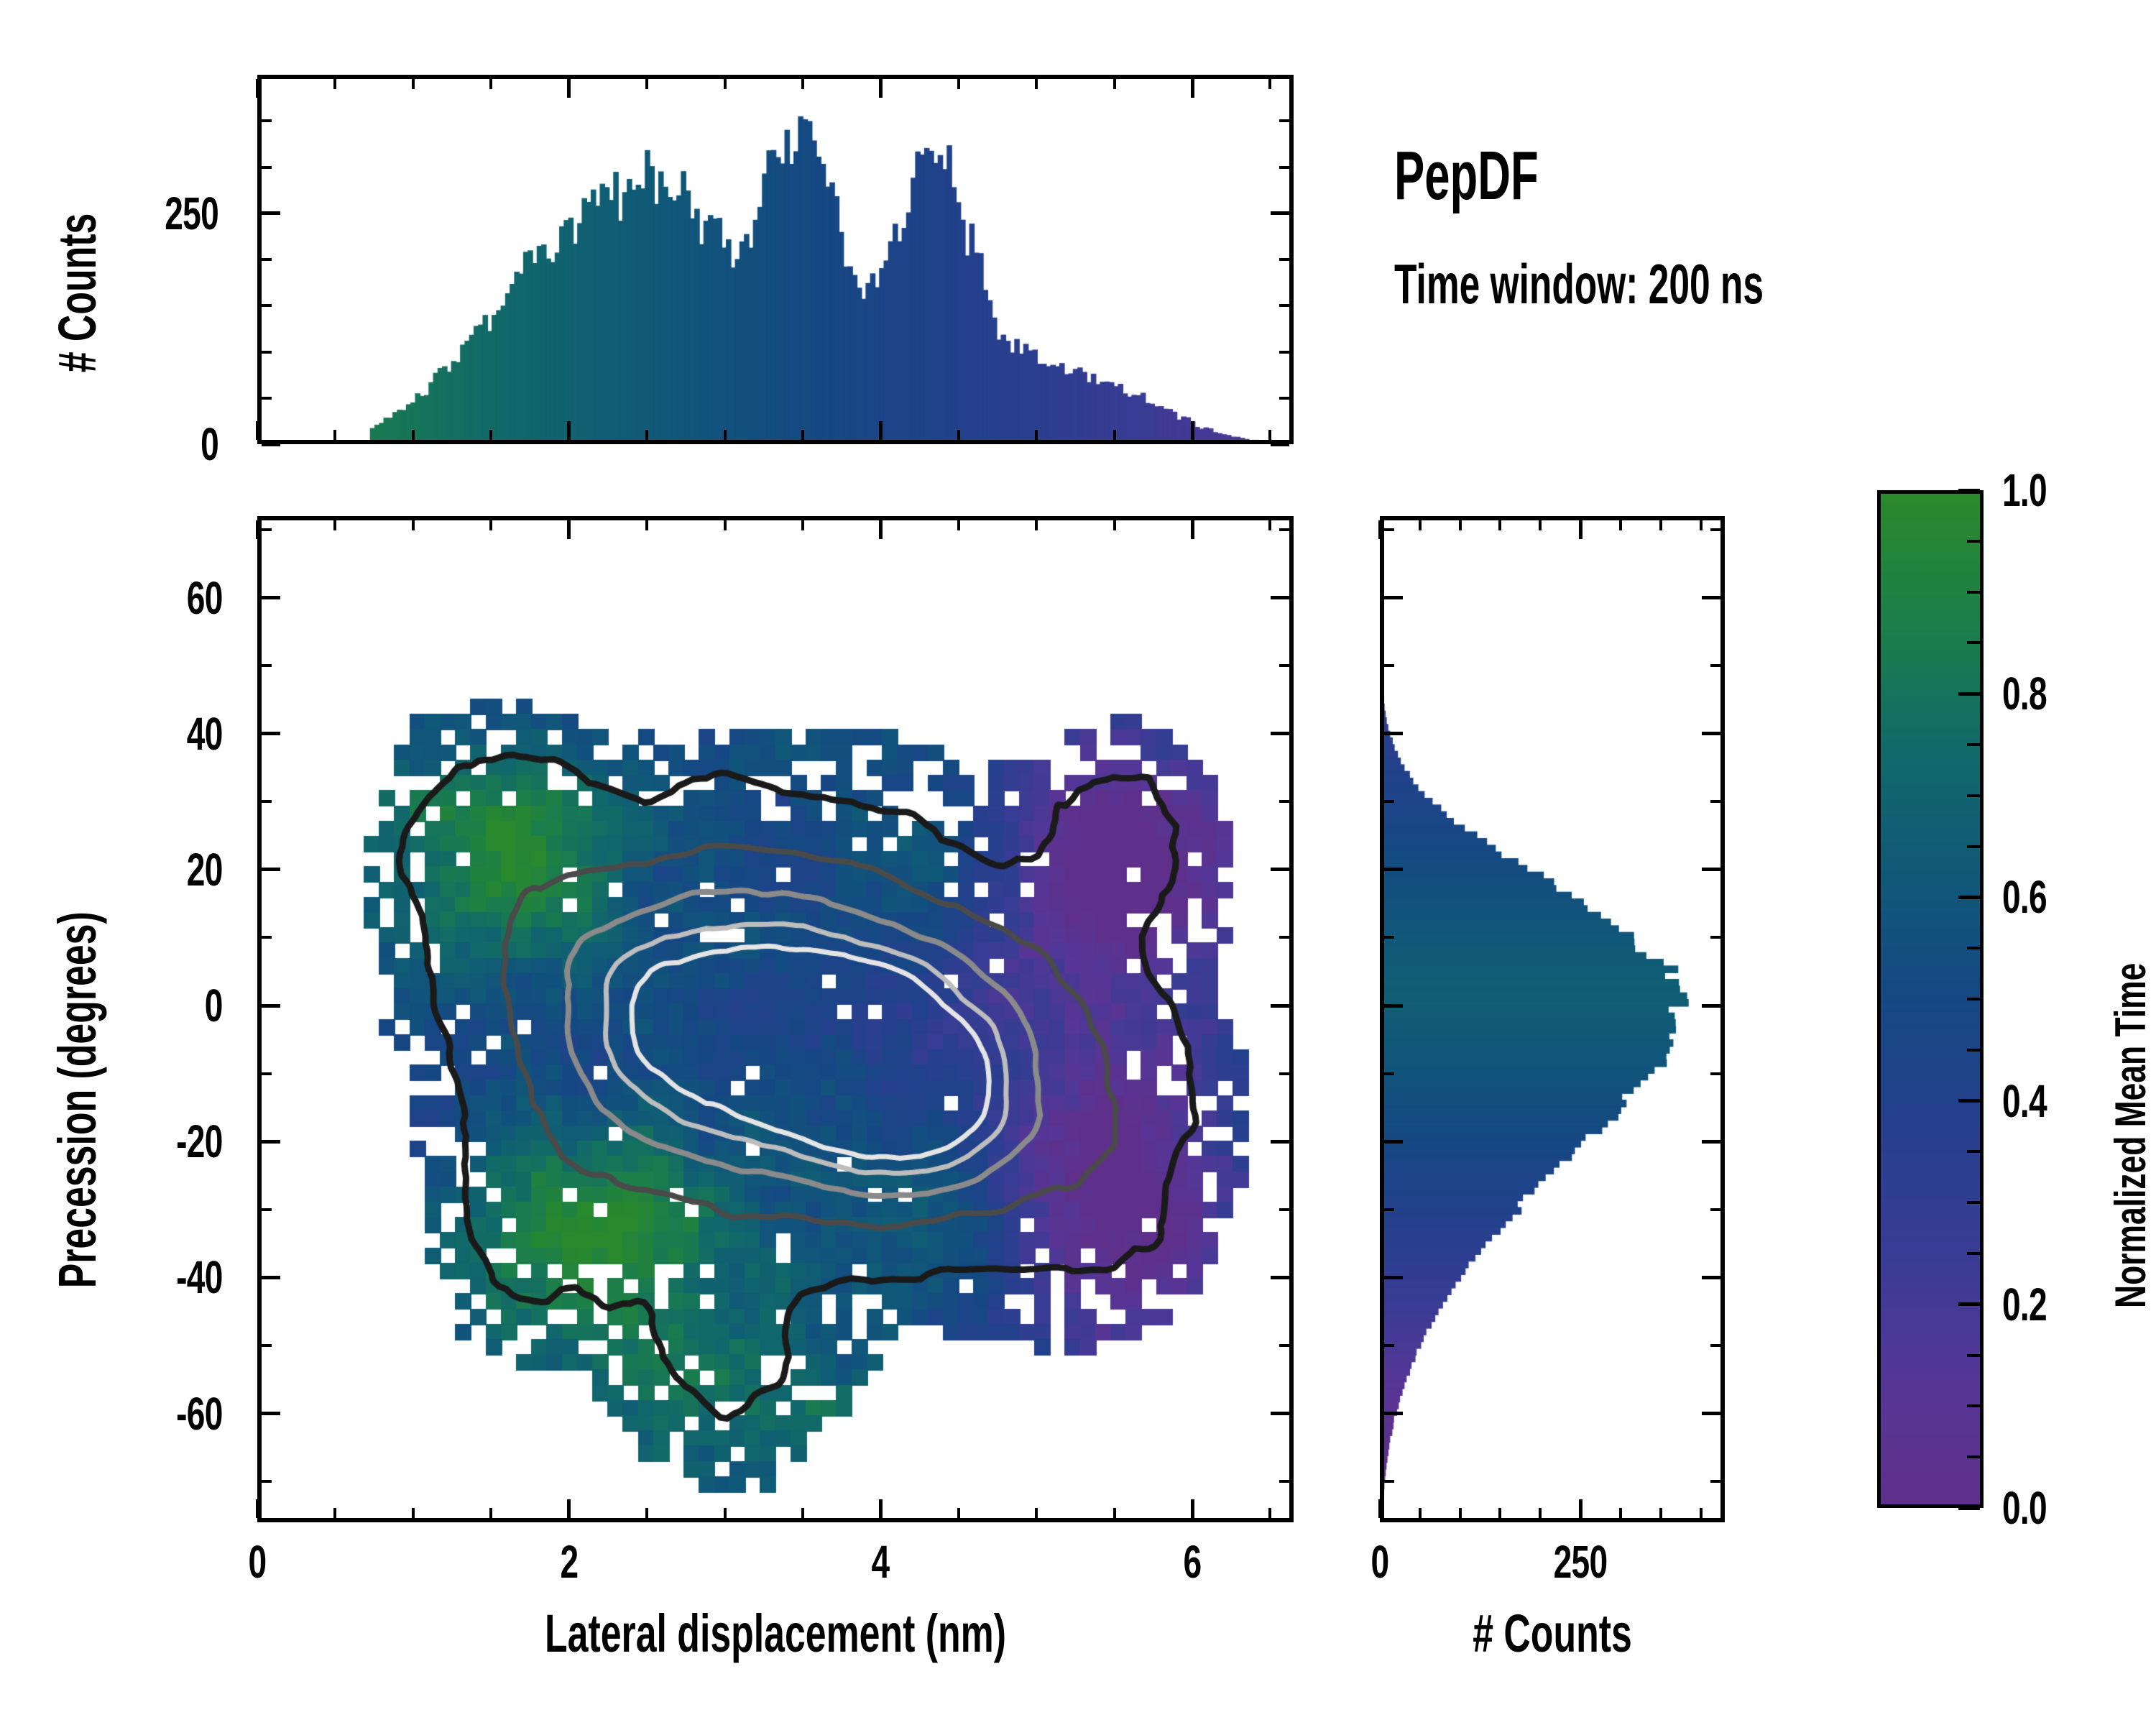 This screenshot has height=1725, width=2156. I want to click on colorbar, so click(1931, 999).